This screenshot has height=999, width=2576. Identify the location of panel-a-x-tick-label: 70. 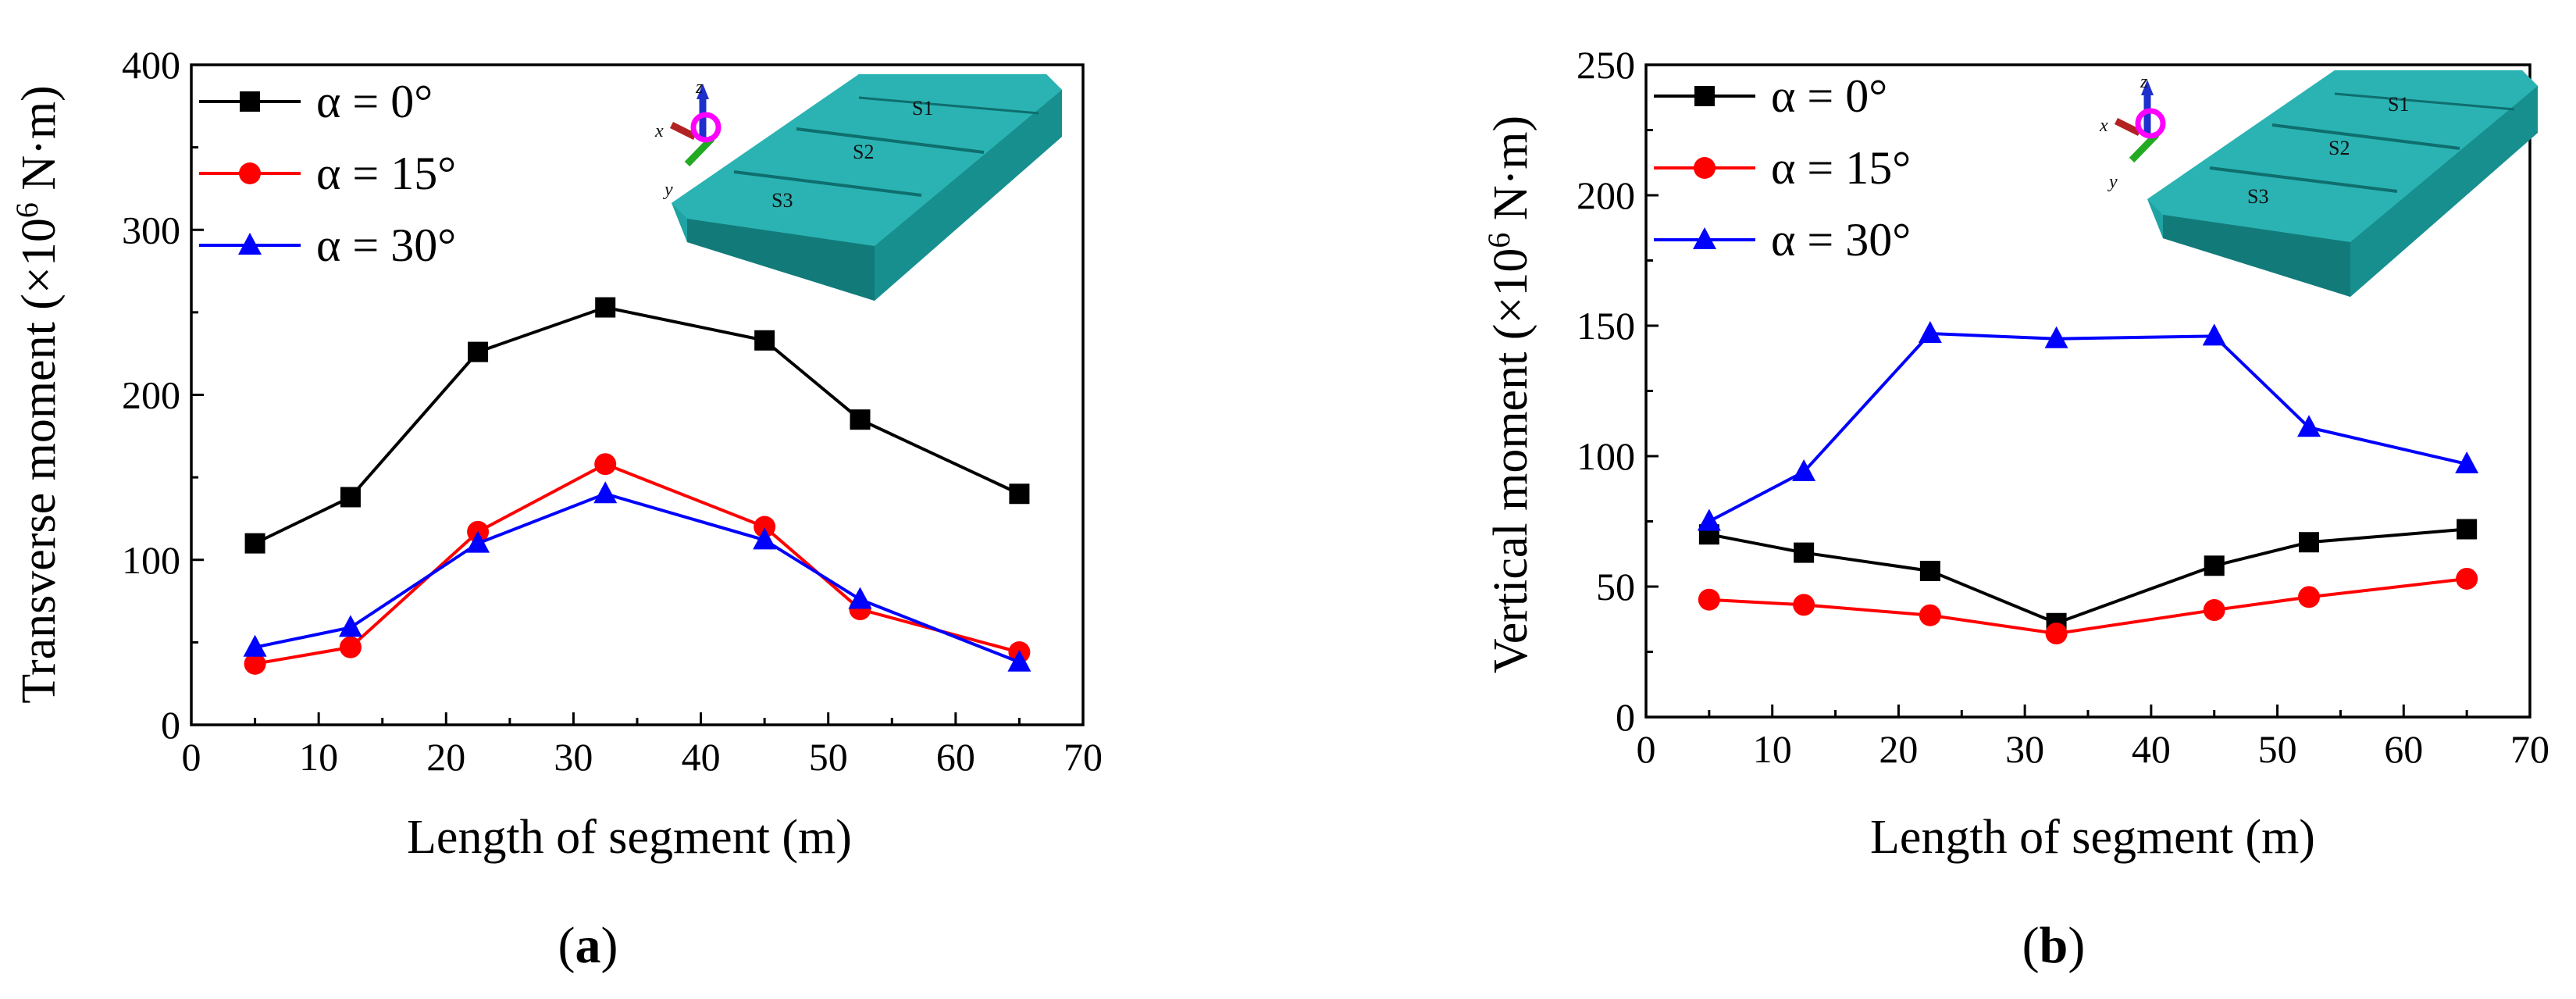
(1083, 757).